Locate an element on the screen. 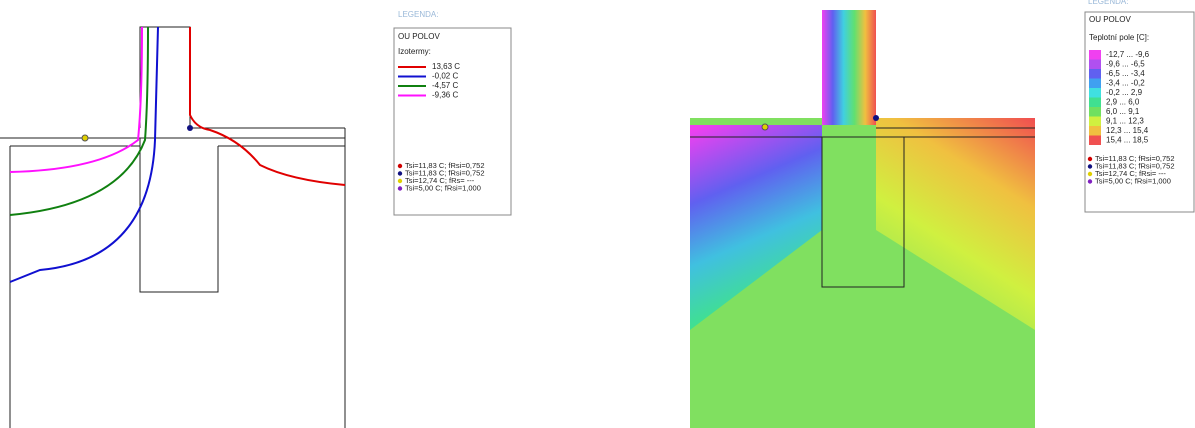 This screenshot has width=1195, height=428. legend-subtitle: Izotermy: is located at coordinates (414, 51).